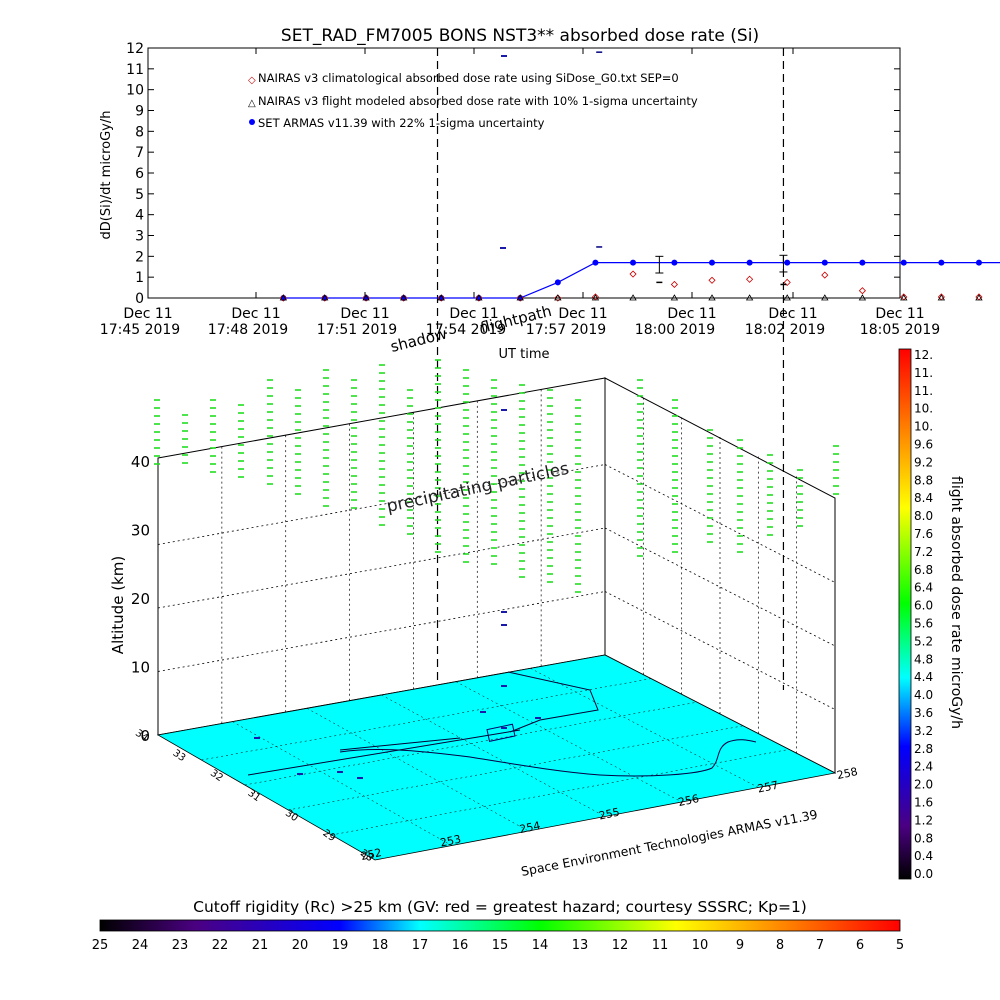 The image size is (1000, 1000). I want to click on longitude-tick-label: 258, so click(847, 773).